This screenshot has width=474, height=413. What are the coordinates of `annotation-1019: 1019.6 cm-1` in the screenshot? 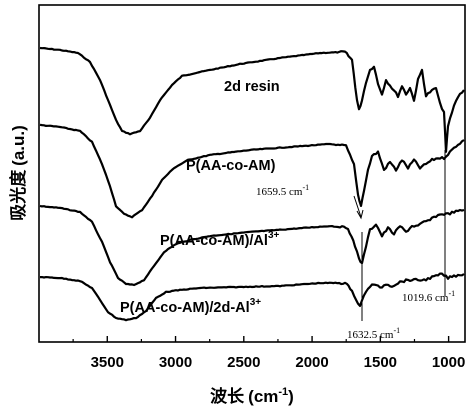 It's located at (428, 296).